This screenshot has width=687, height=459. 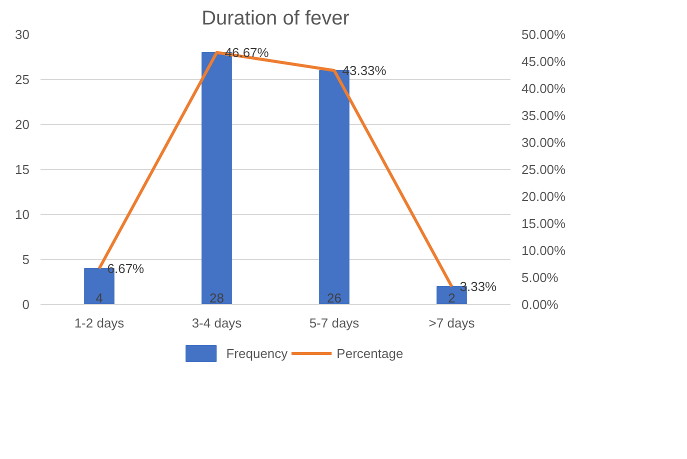 I want to click on legend-label: Frequency, so click(x=257, y=353).